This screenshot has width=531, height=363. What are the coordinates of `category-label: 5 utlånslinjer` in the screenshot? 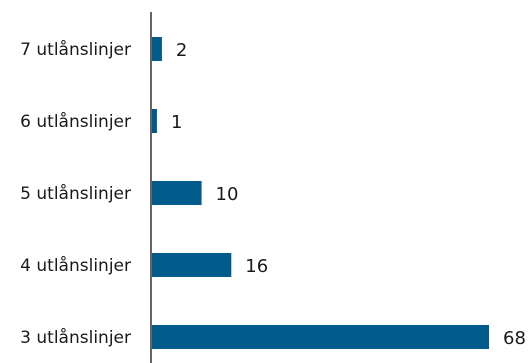 It's located at (75, 193).